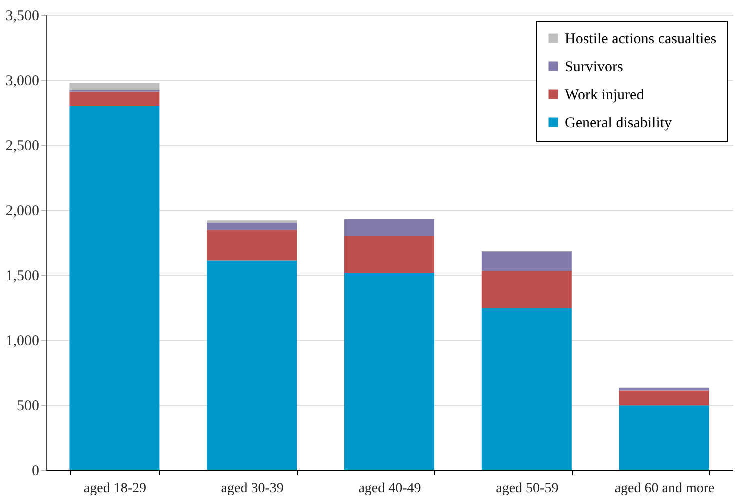 The image size is (735, 497). I want to click on y-tick-label: 2,000, so click(23, 212).